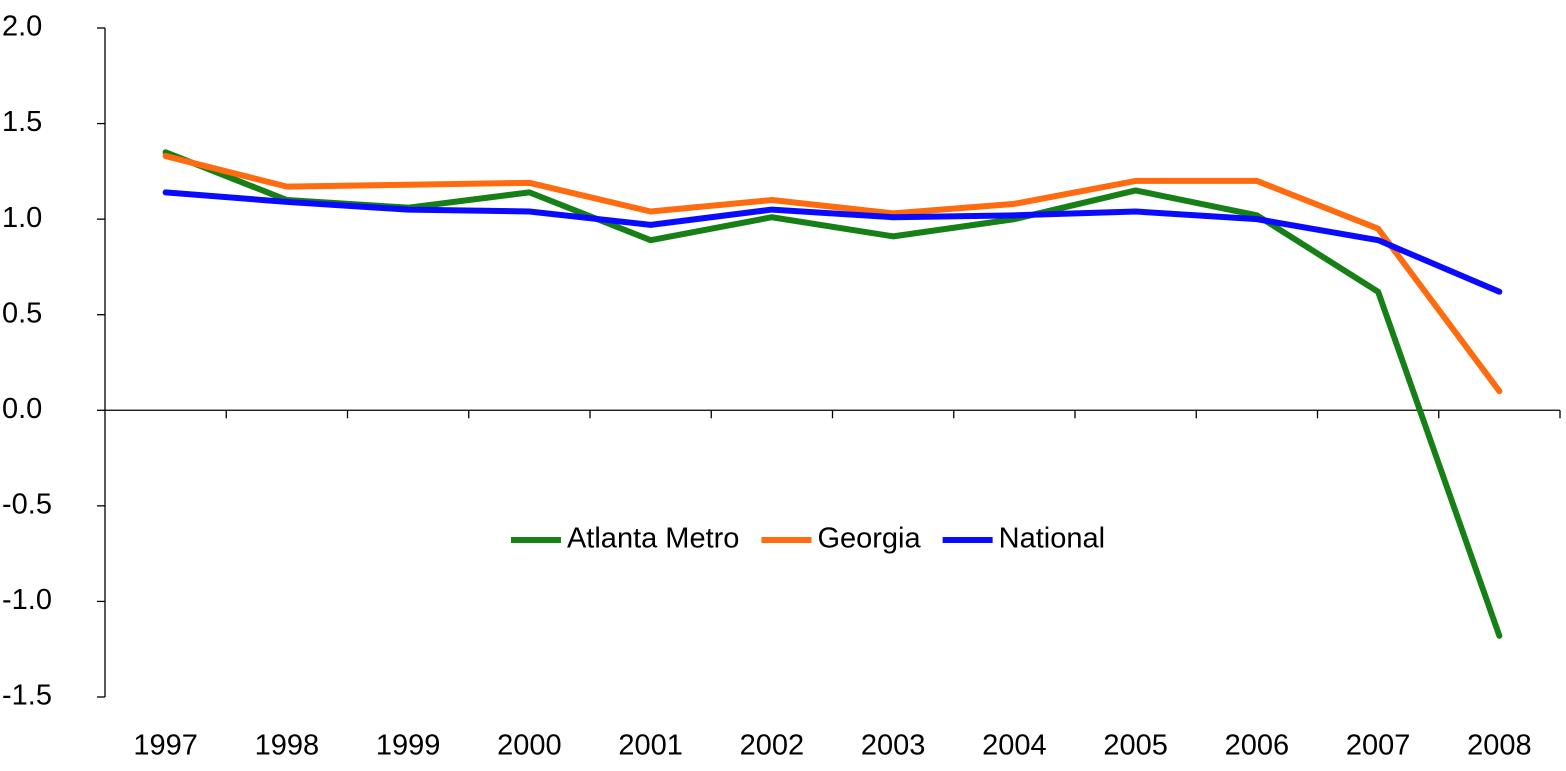 The height and width of the screenshot is (771, 1566). I want to click on legend-label: Georgia, so click(869, 539).